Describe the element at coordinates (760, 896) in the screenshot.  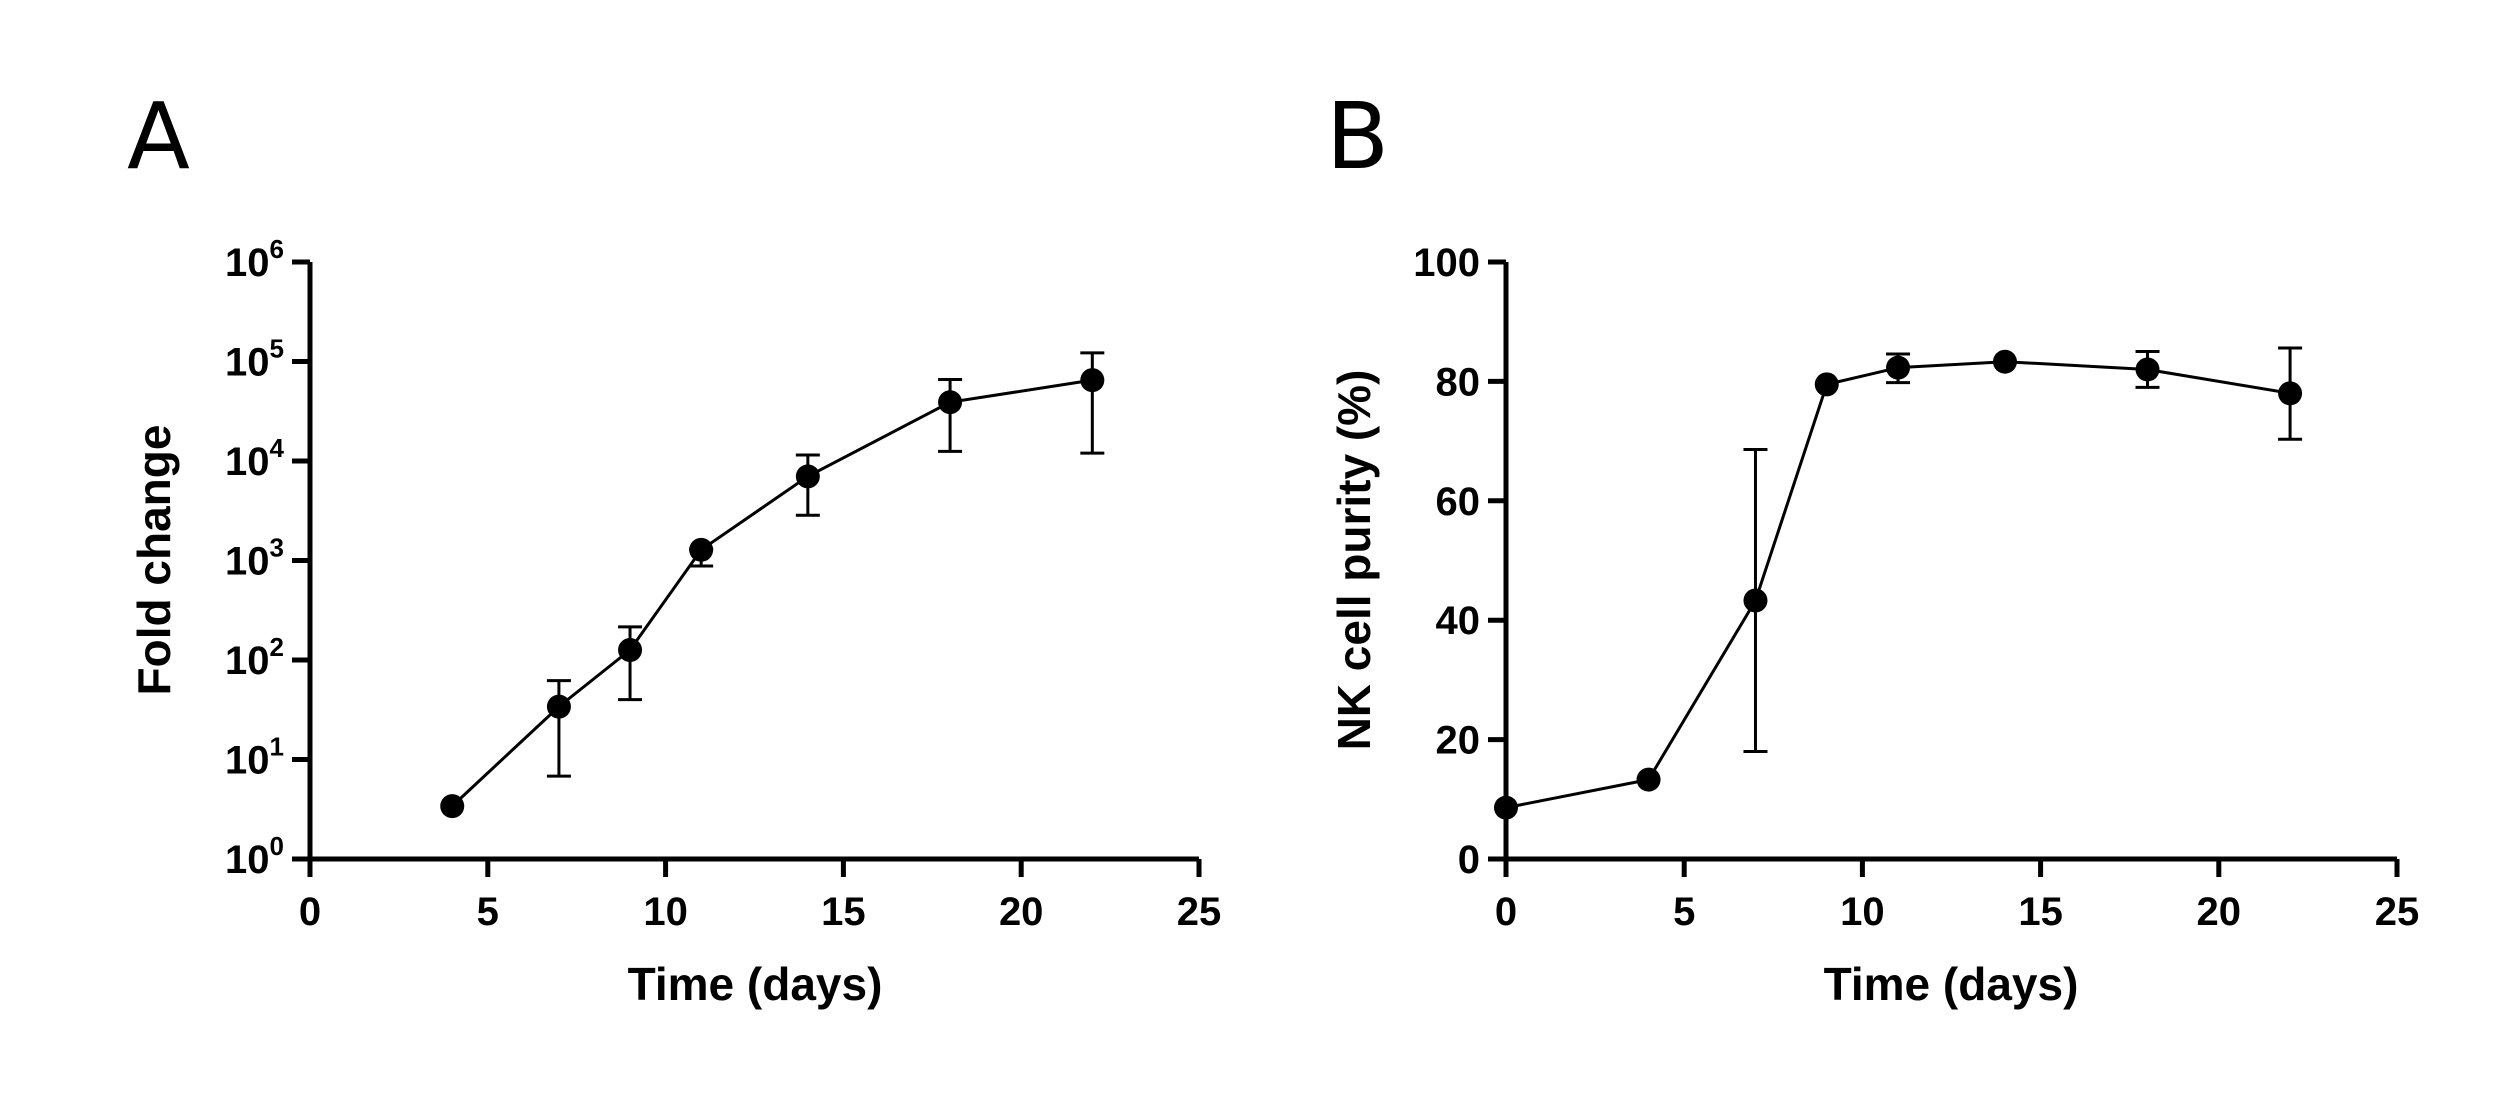
I see `panel-a-x-ticks: 0 5 10 15 20 25` at that location.